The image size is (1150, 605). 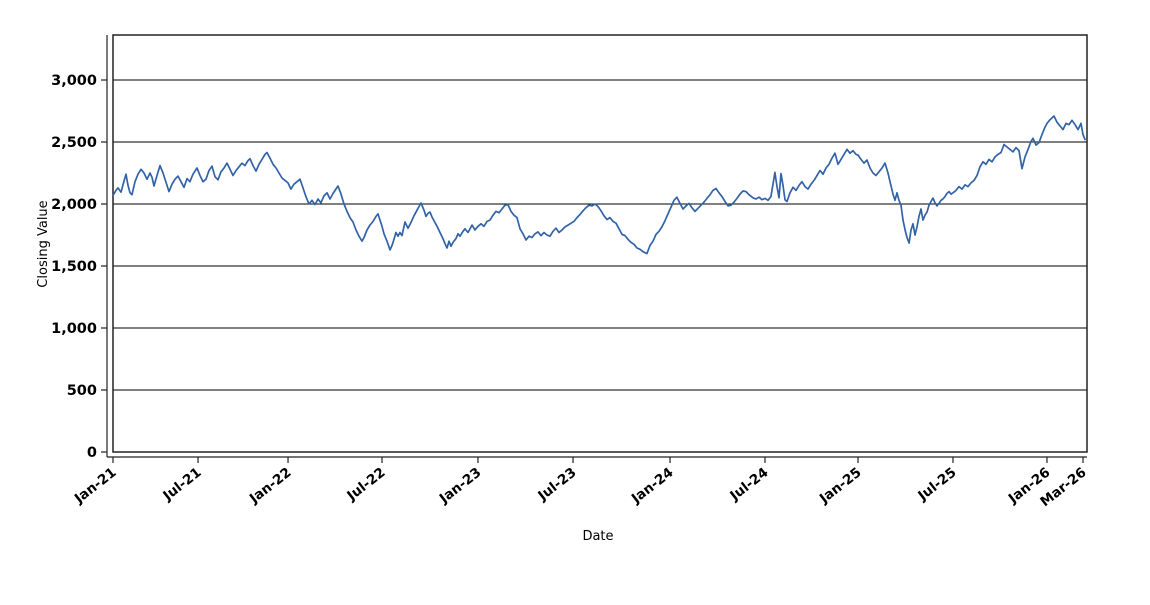 What do you see at coordinates (597, 536) in the screenshot?
I see `x-axis-title: Date` at bounding box center [597, 536].